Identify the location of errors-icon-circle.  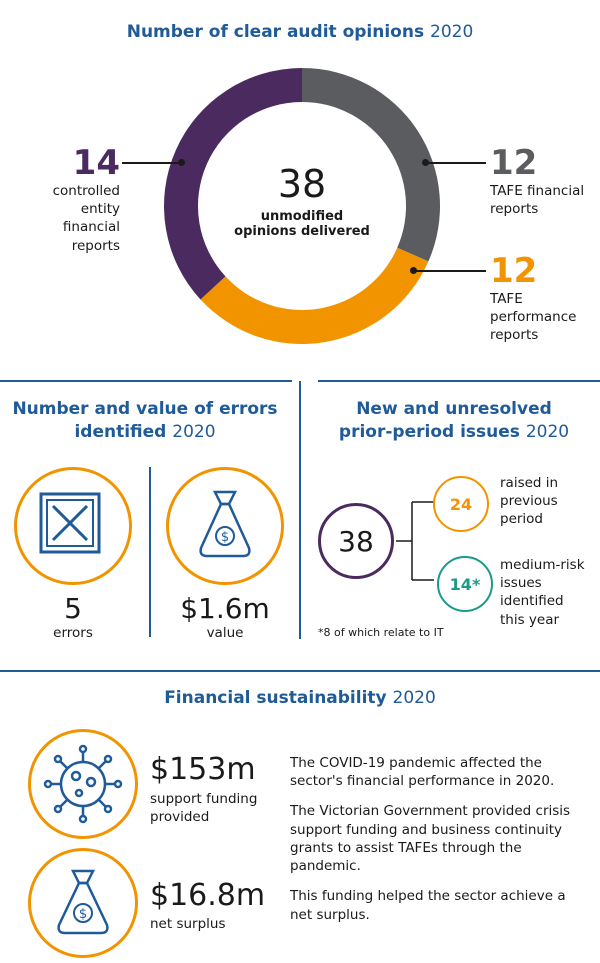
(73, 526).